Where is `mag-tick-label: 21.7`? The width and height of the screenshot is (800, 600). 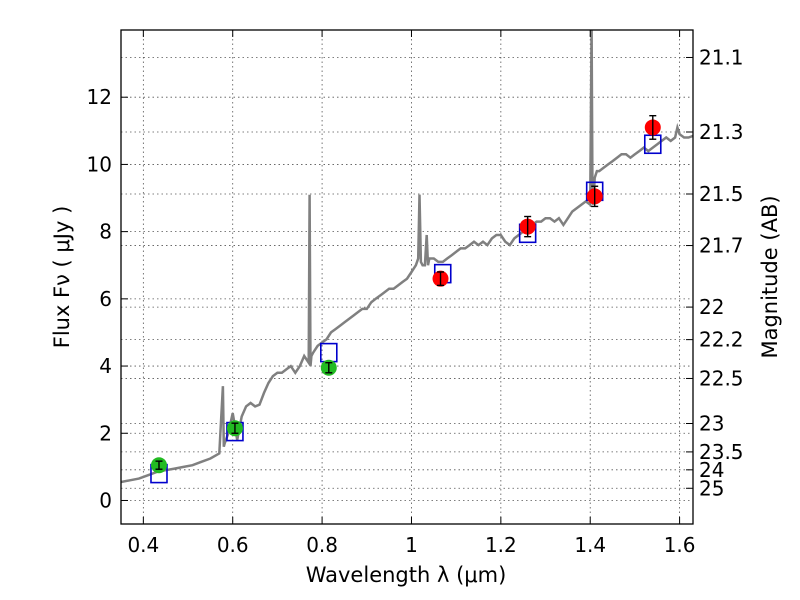 mag-tick-label: 21.7 is located at coordinates (721, 246).